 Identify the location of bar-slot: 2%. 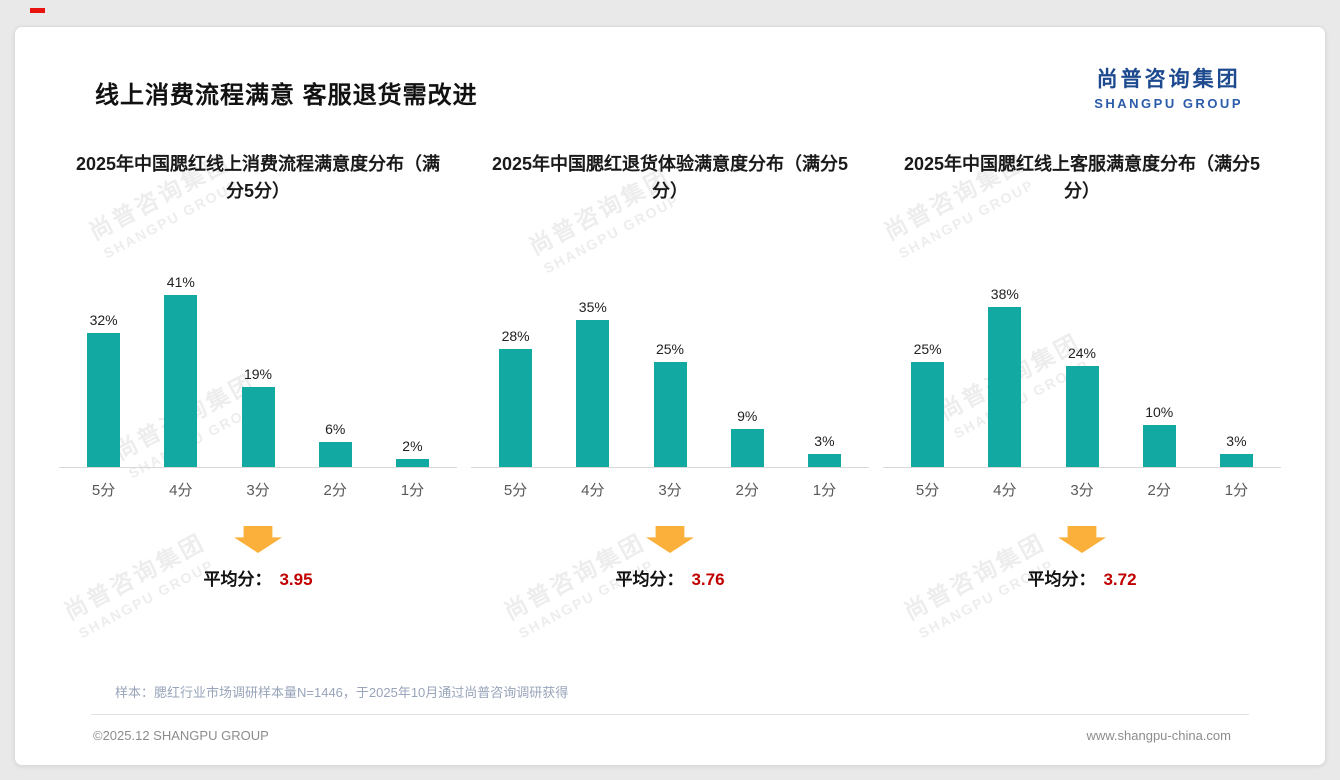
(412, 452).